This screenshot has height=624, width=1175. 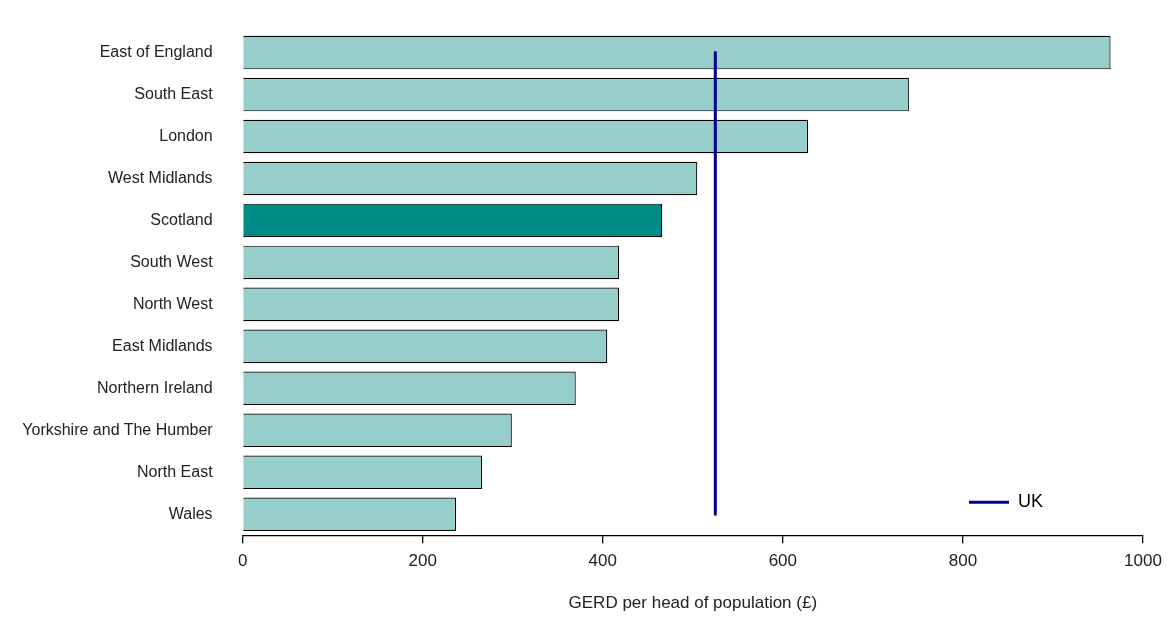 What do you see at coordinates (156, 51) in the screenshot?
I see `y-tick-label: East of England` at bounding box center [156, 51].